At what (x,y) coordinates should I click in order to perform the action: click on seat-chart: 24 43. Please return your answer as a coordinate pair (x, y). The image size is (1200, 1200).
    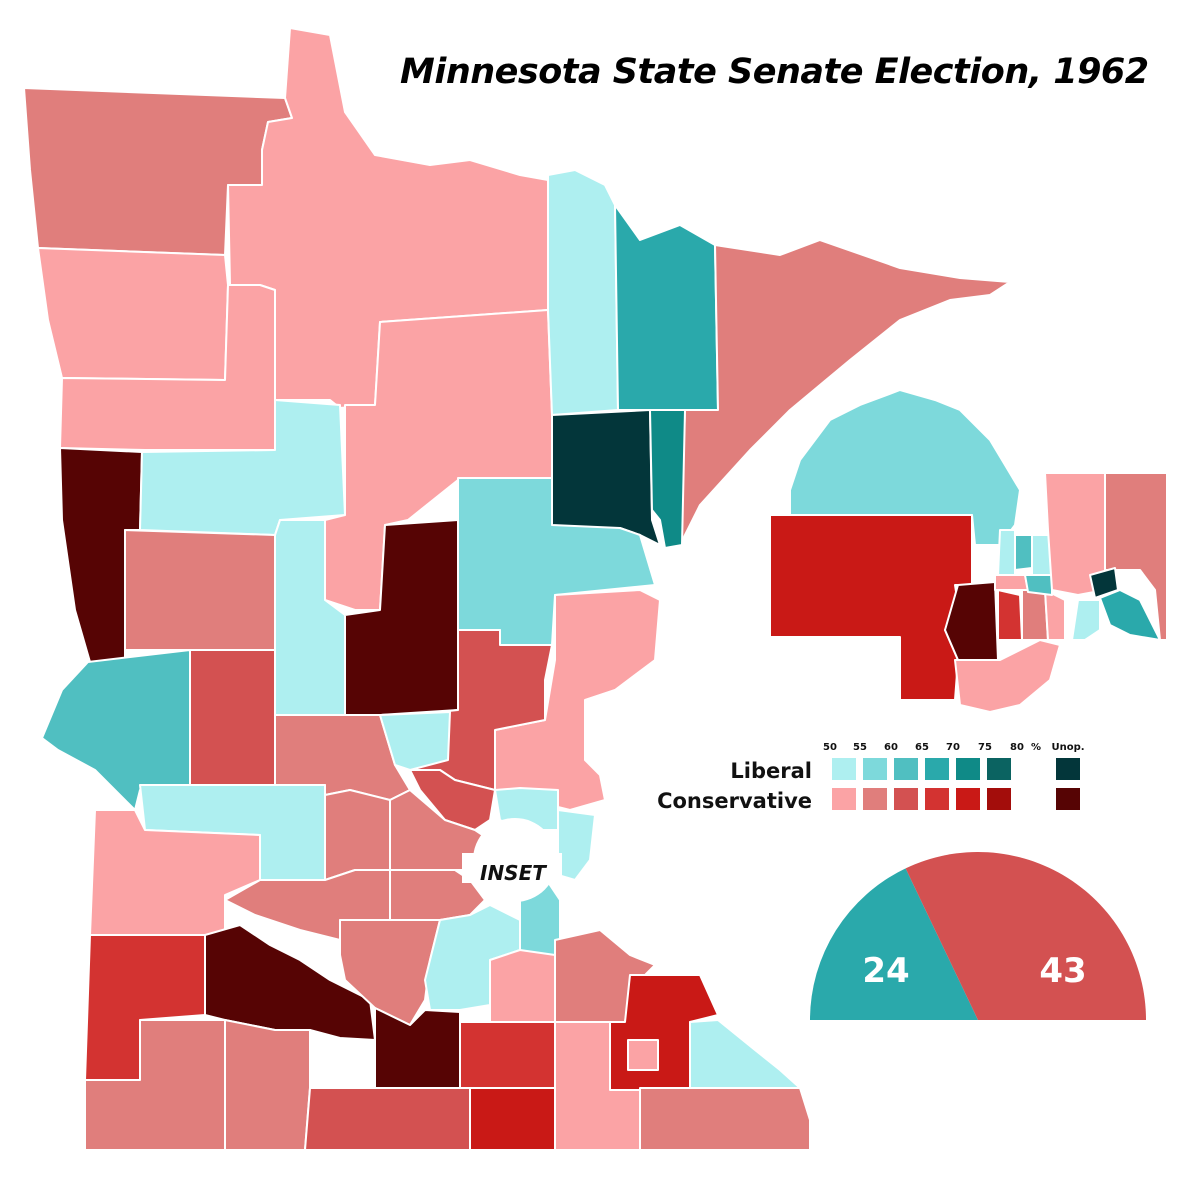
    Looking at the image, I should click on (978, 935).